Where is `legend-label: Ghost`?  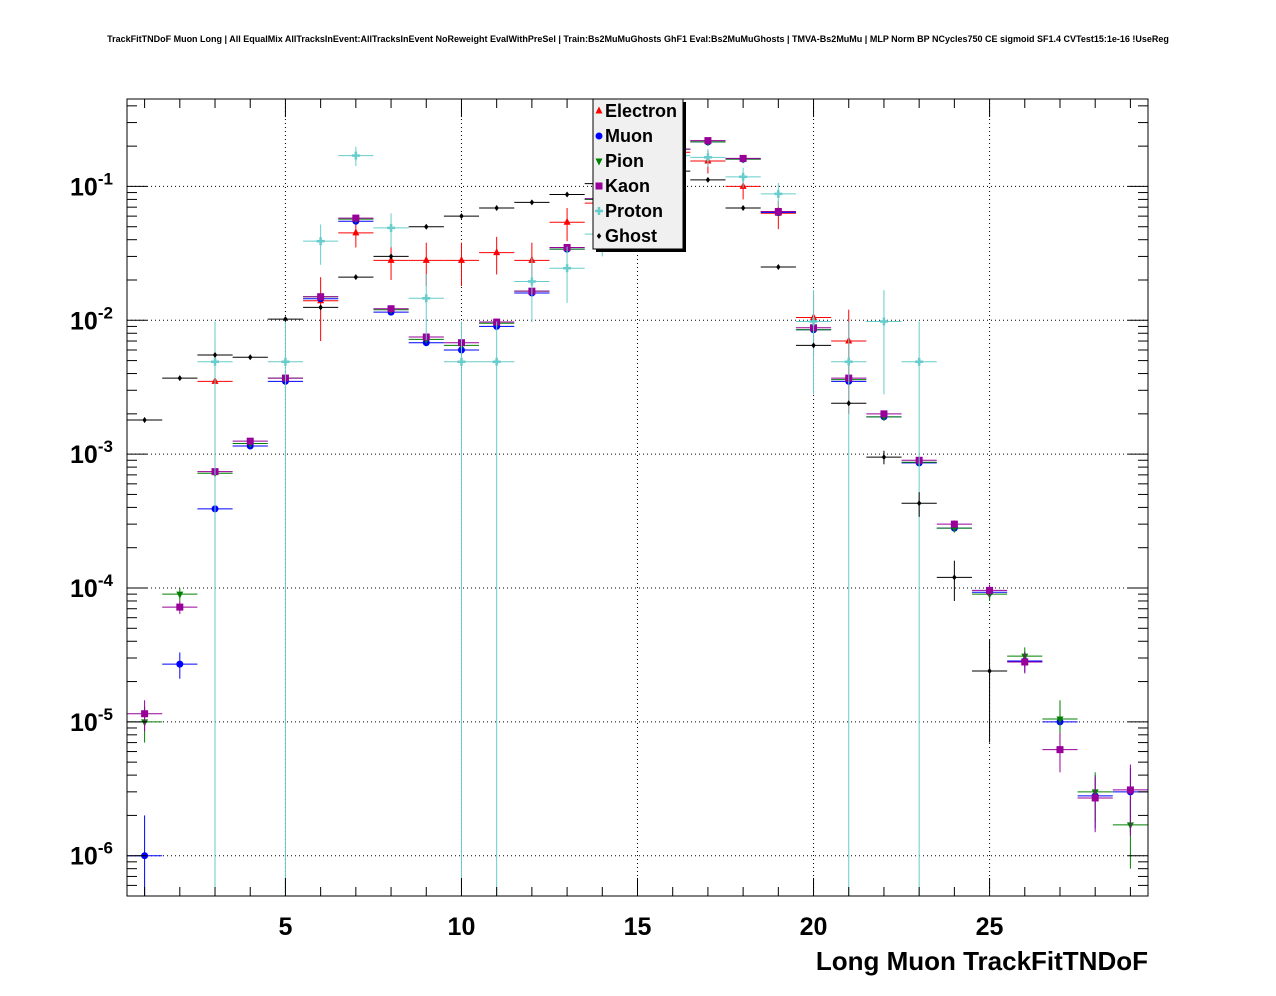 legend-label: Ghost is located at coordinates (631, 236).